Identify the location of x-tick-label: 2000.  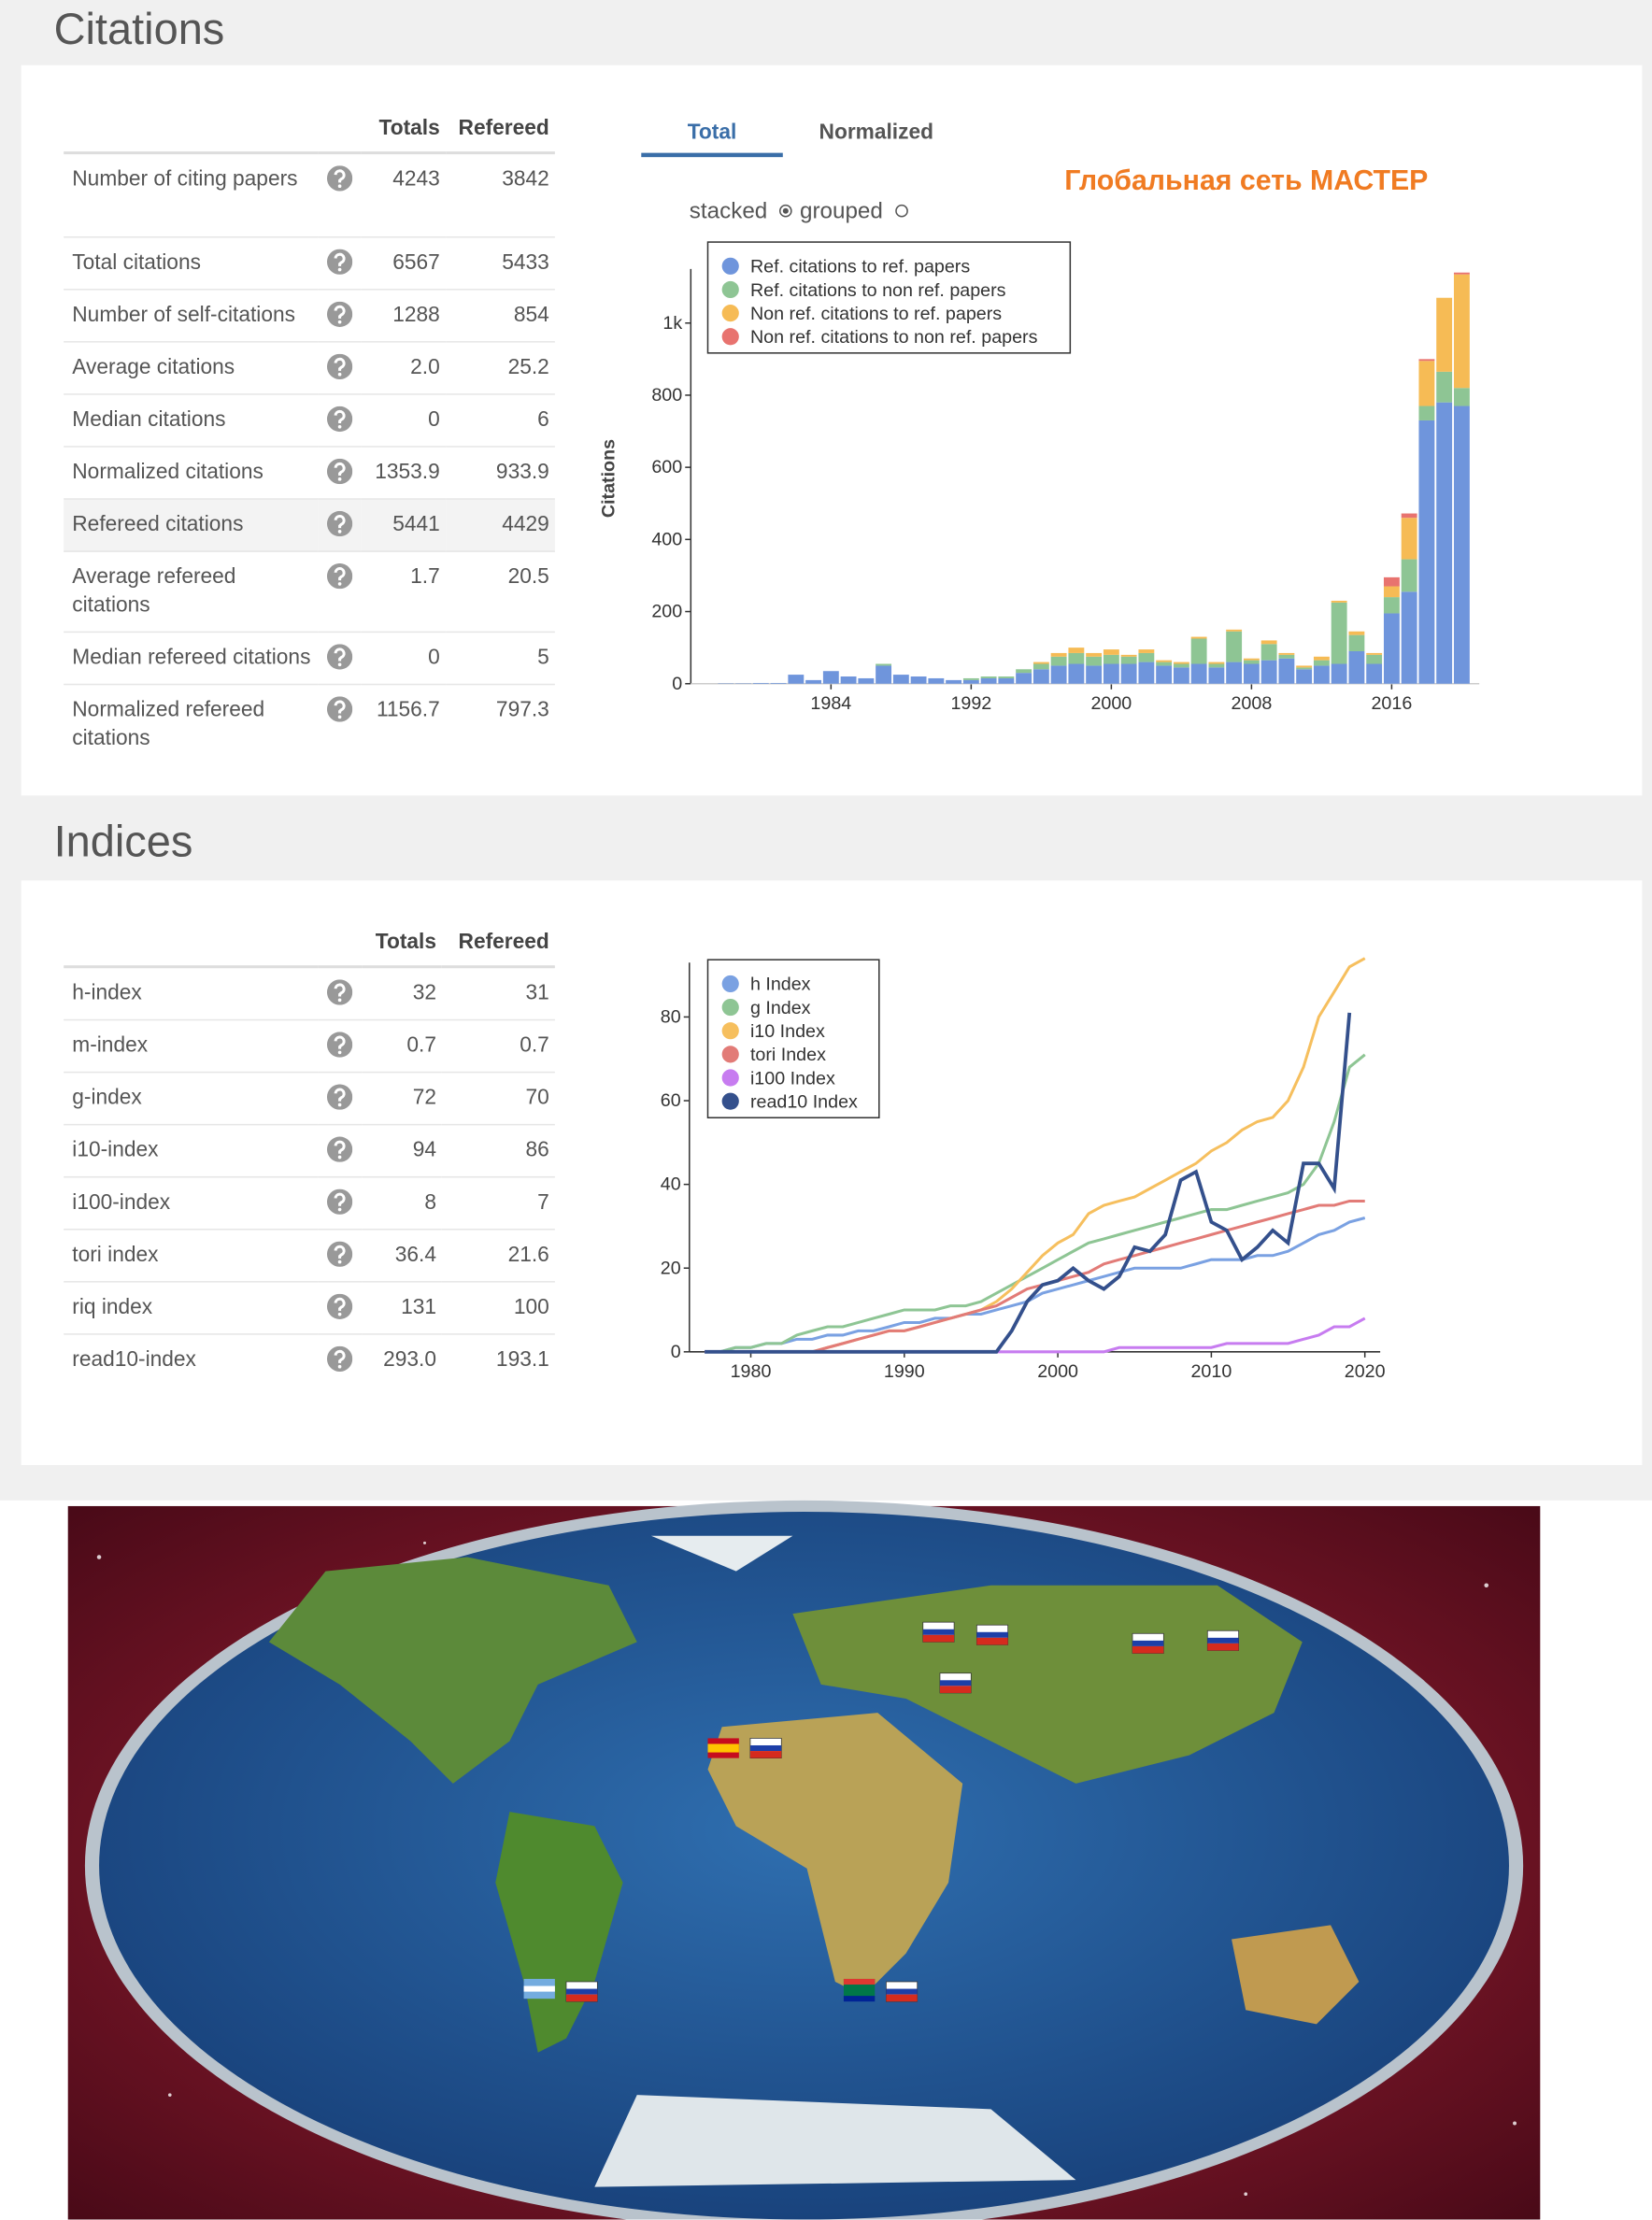
(1057, 1371).